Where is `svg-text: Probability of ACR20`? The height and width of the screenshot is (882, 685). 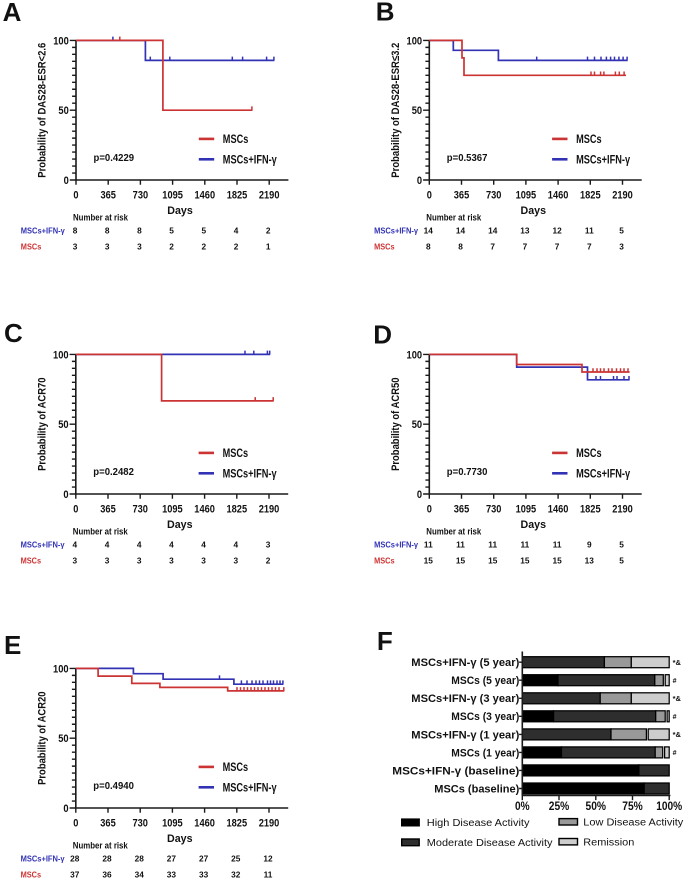
svg-text: Probability of ACR20 is located at coordinates (43, 738).